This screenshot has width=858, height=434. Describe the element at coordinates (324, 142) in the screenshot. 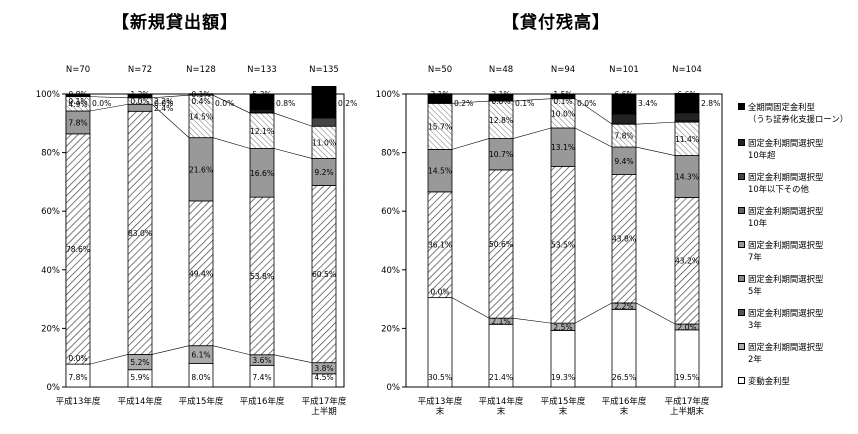

I see `data-label: 11.0%` at that location.